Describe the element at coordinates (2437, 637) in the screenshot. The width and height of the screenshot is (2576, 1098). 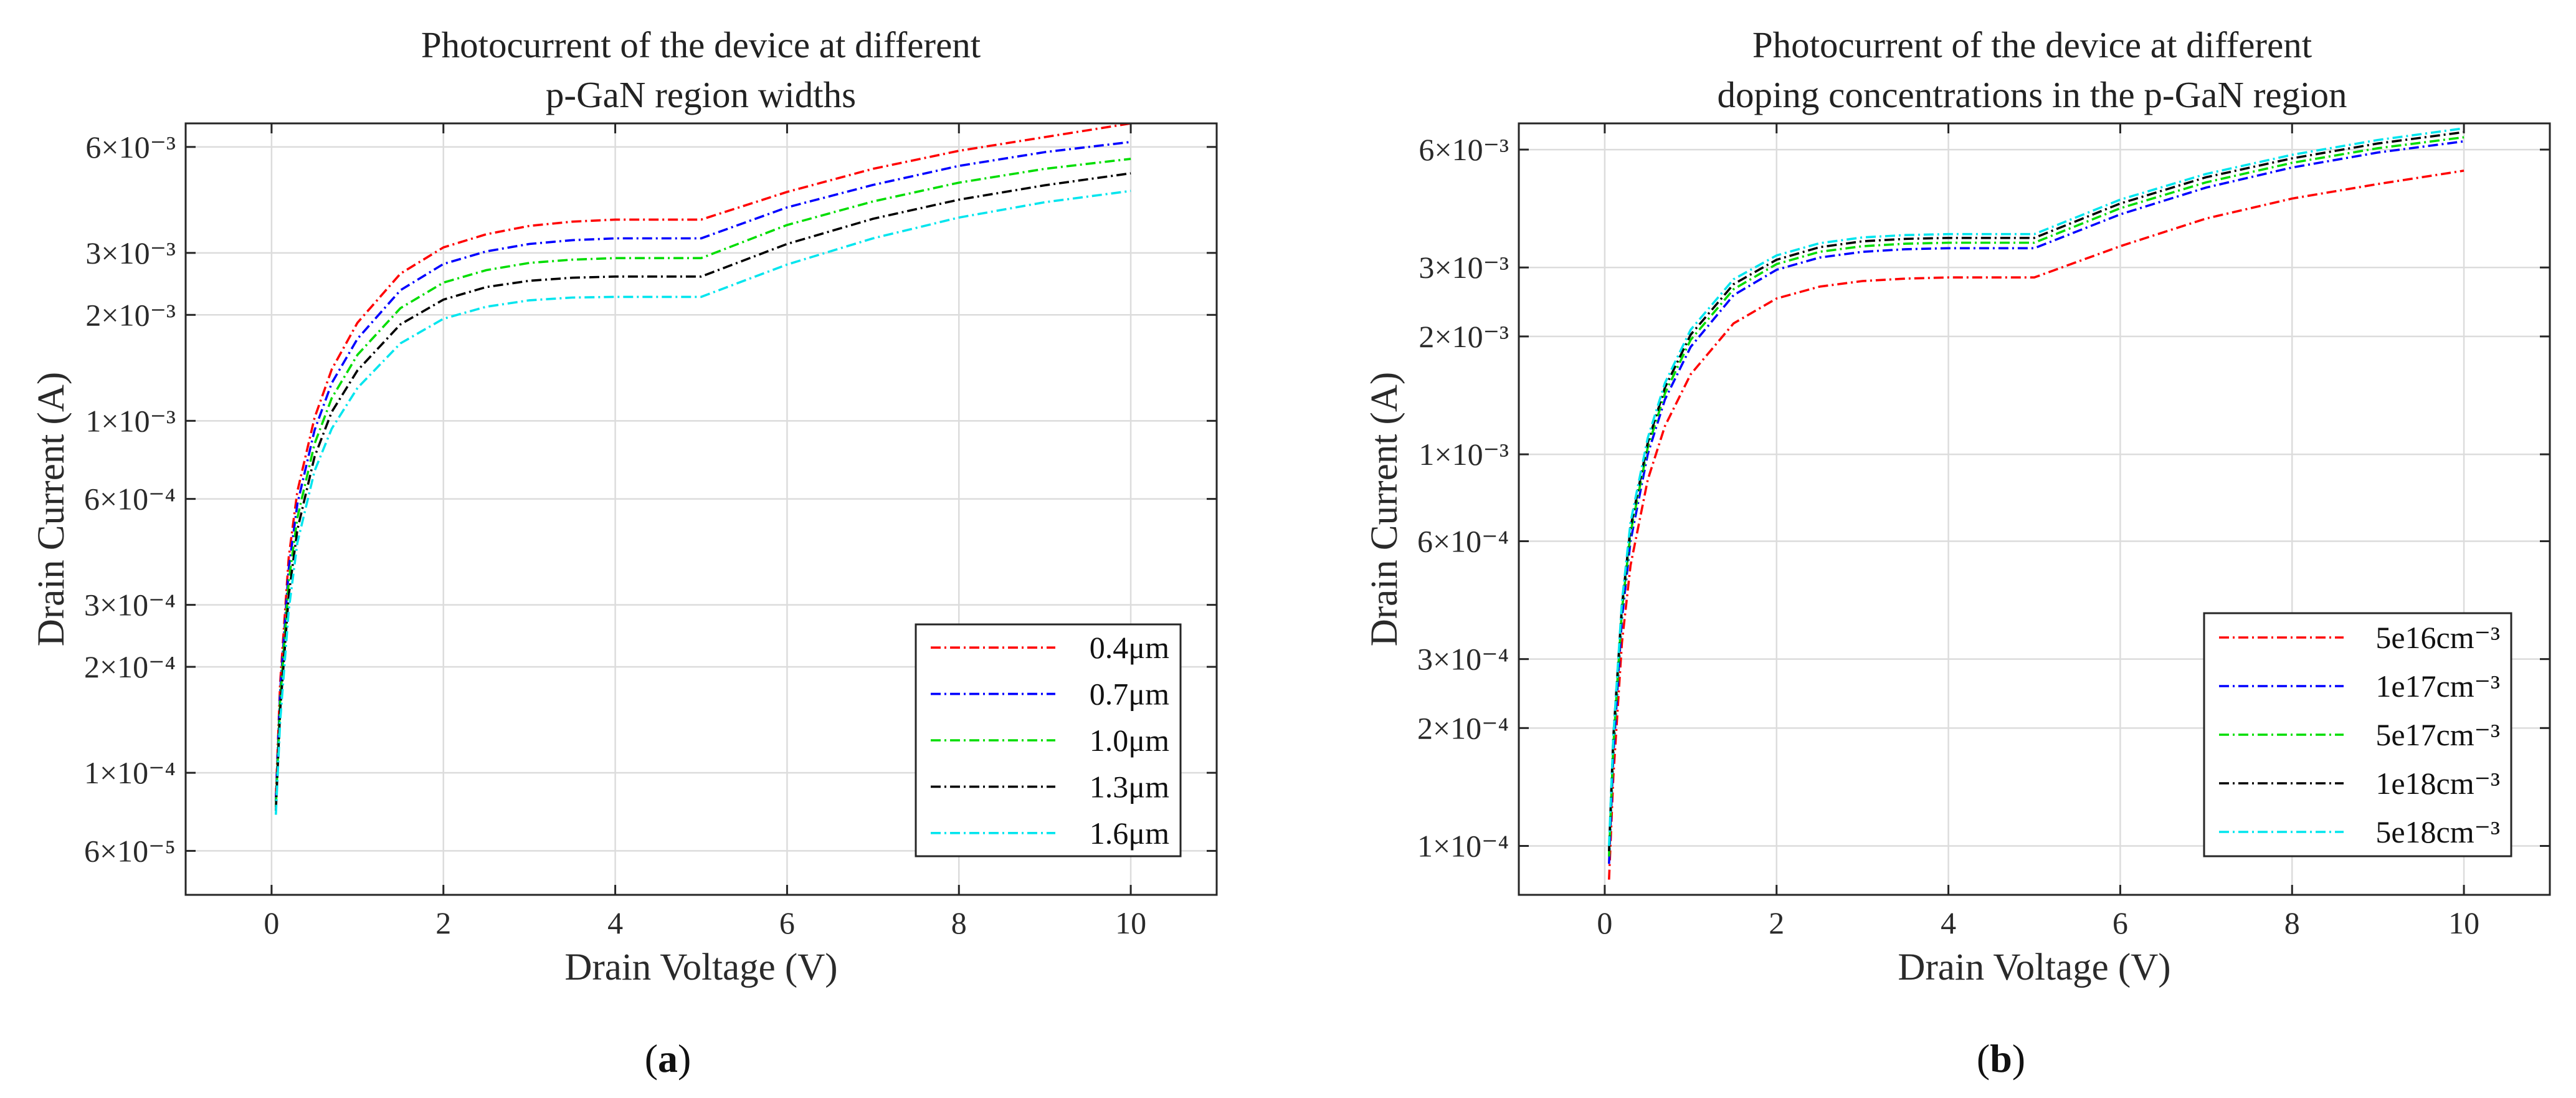
I see `legend-label: 5e16cm⁻³` at that location.